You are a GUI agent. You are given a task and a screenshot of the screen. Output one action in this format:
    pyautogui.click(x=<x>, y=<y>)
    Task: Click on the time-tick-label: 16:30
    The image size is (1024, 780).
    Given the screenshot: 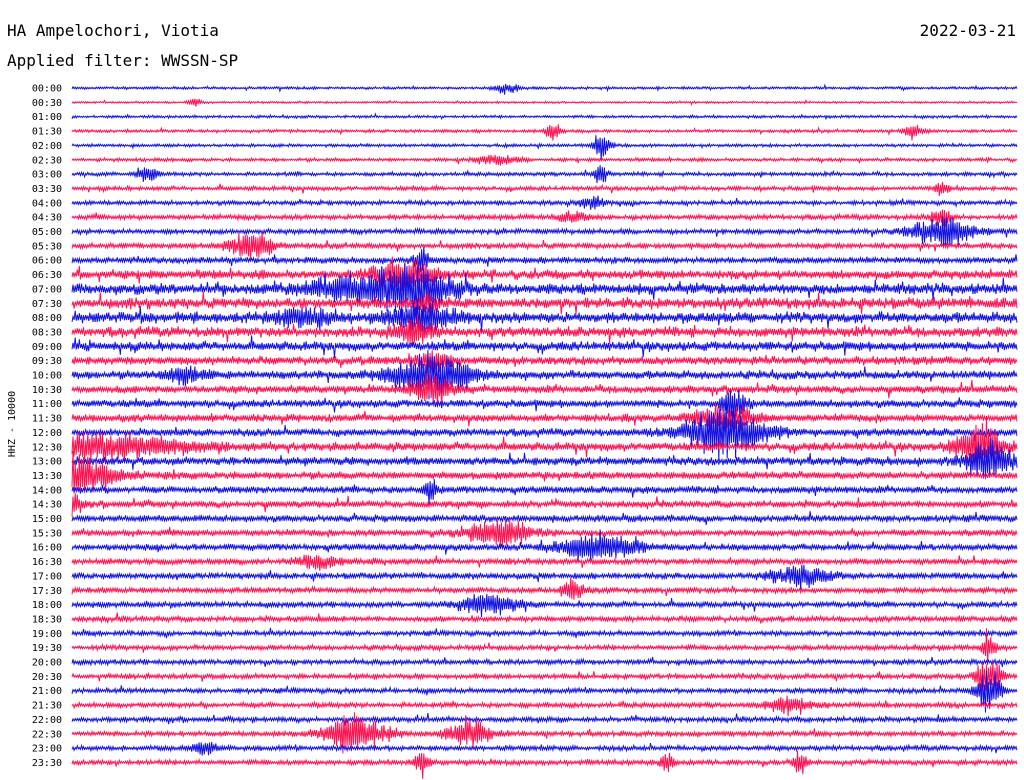 What is the action you would take?
    pyautogui.click(x=47, y=562)
    